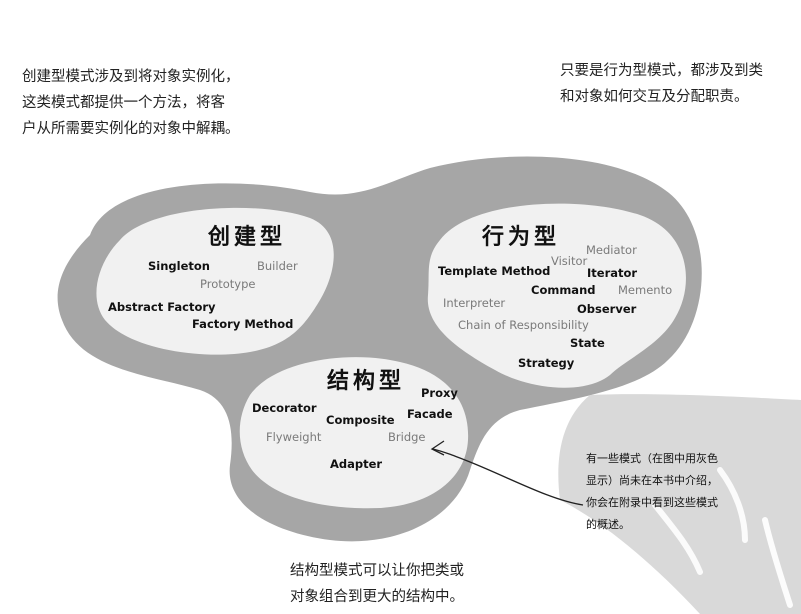  Describe the element at coordinates (437, 448) in the screenshot. I see `pointer-arrowhead` at that location.